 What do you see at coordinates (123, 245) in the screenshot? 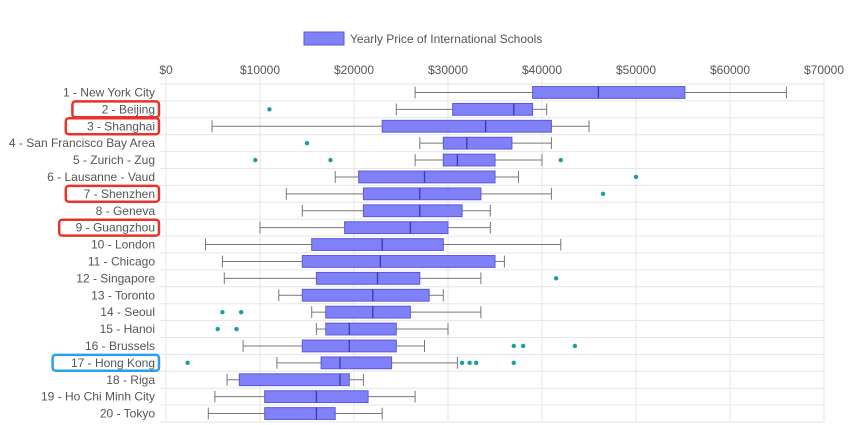
I see `y-category-label: 10 - London` at bounding box center [123, 245].